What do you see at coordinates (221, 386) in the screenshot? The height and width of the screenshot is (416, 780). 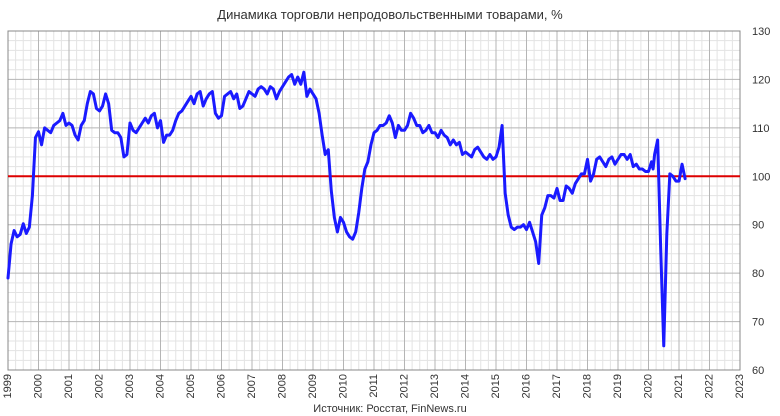 I see `x-tick-label: 2006` at bounding box center [221, 386].